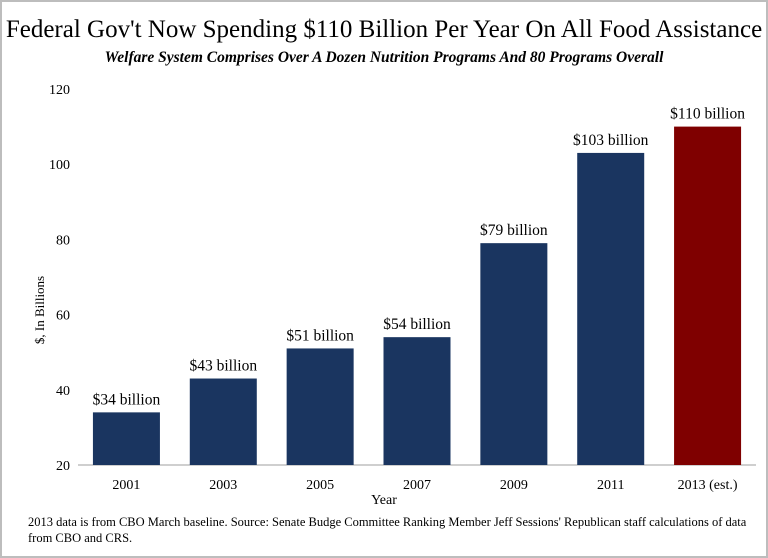 This screenshot has width=768, height=558. Describe the element at coordinates (611, 140) in the screenshot. I see `data-label: $103 billion` at that location.